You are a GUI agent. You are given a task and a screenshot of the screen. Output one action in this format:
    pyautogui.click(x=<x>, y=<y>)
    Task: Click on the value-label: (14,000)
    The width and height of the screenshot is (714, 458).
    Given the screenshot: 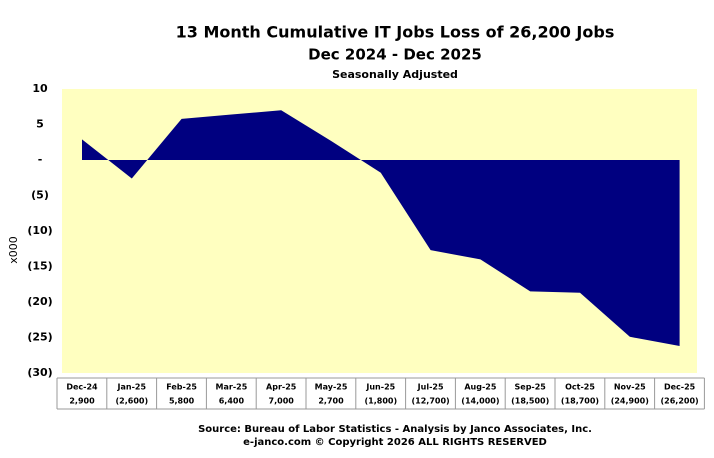 What is the action you would take?
    pyautogui.click(x=480, y=401)
    